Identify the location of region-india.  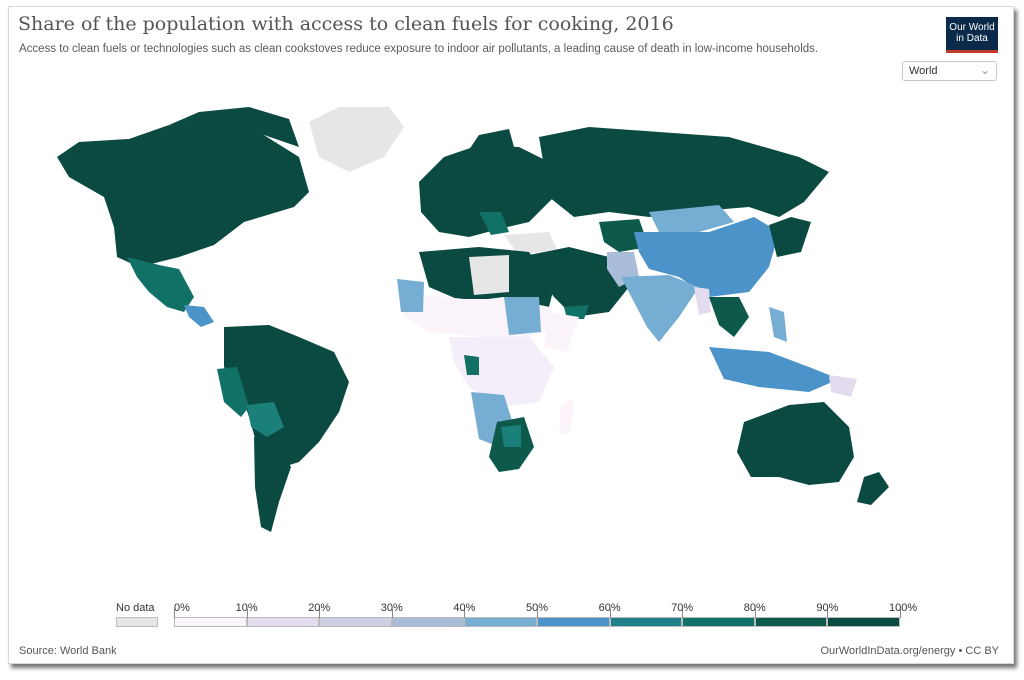
(660, 308).